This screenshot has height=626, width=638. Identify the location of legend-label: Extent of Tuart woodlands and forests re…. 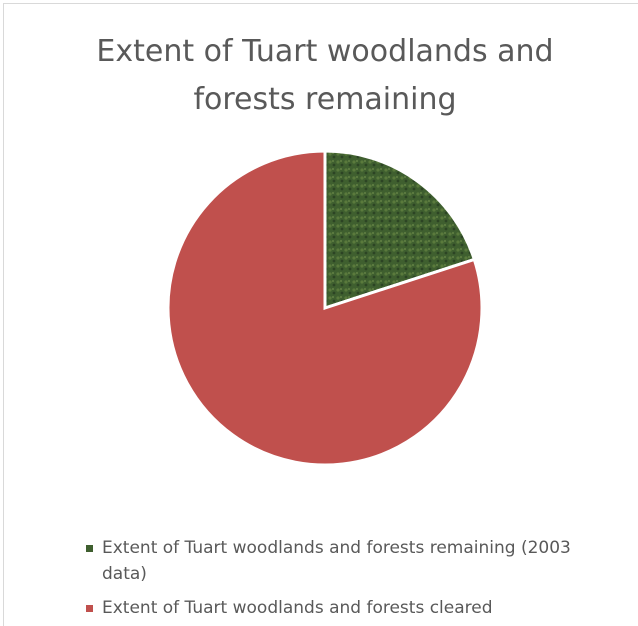
(336, 561).